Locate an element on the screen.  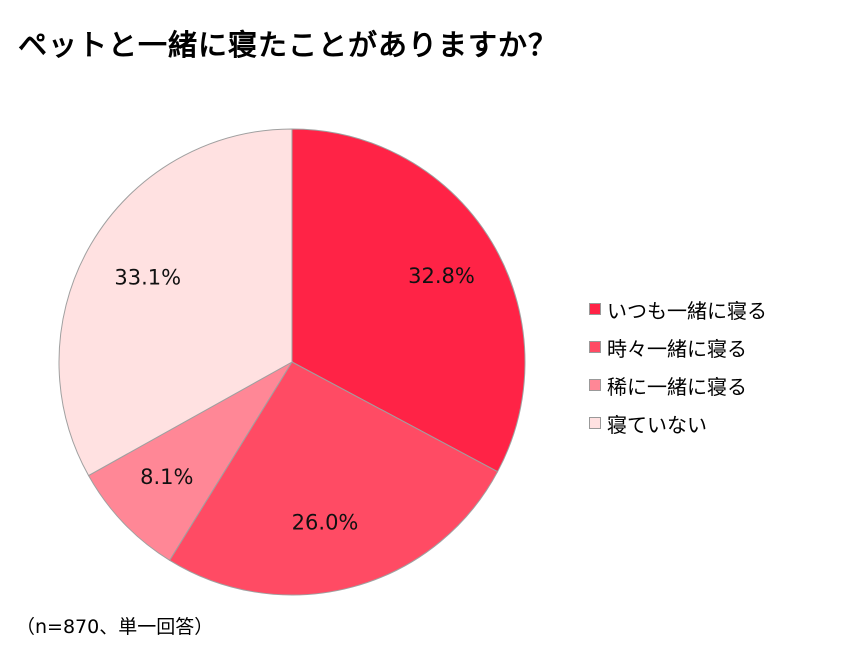
legend-label: いつも一緒に寝る is located at coordinates (687, 310).